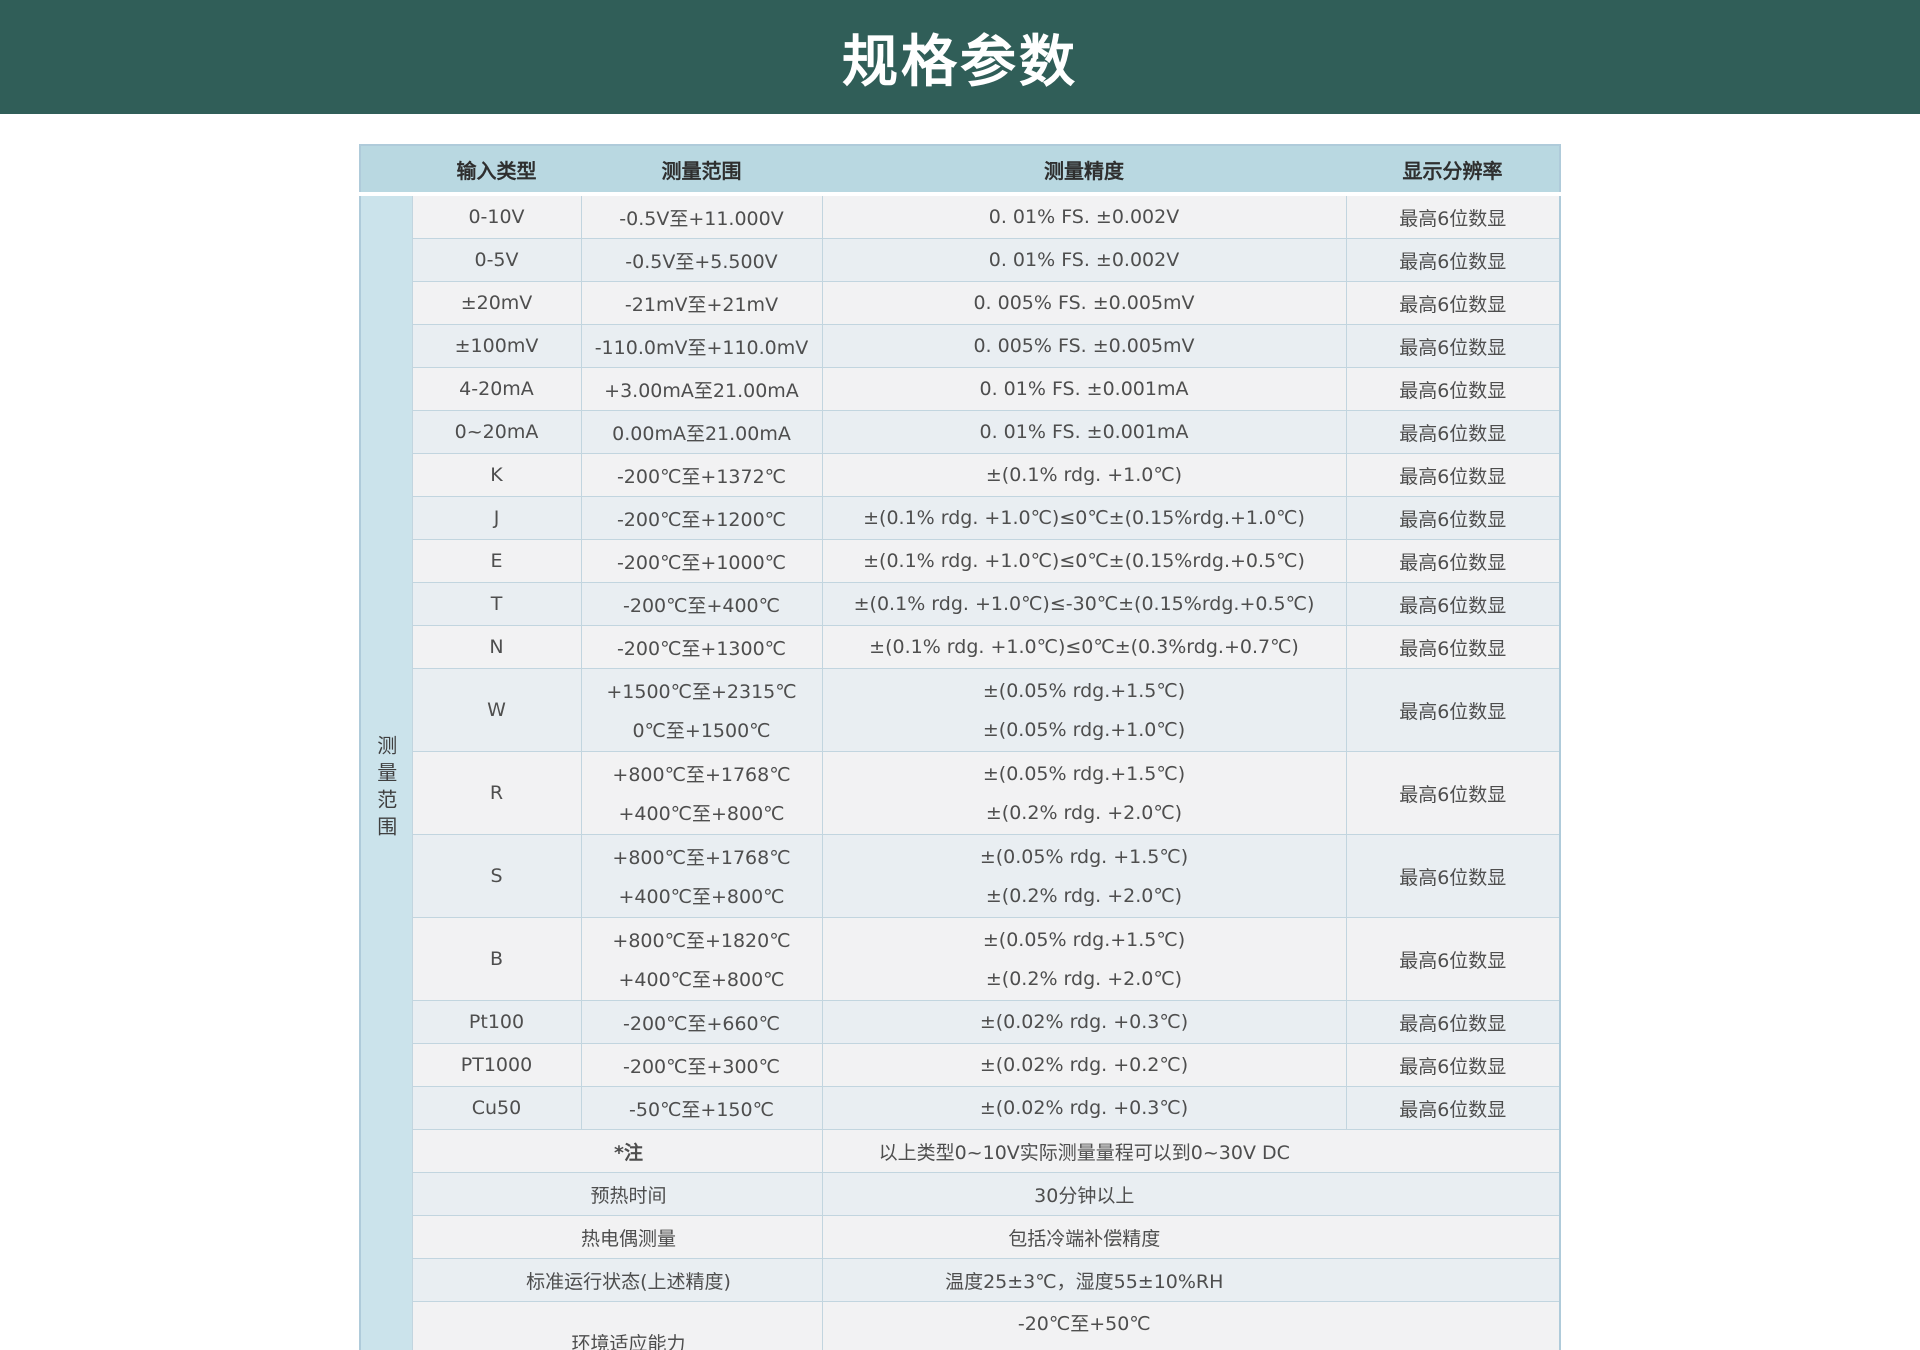  What do you see at coordinates (496, 518) in the screenshot?
I see `input-type-cell: J` at bounding box center [496, 518].